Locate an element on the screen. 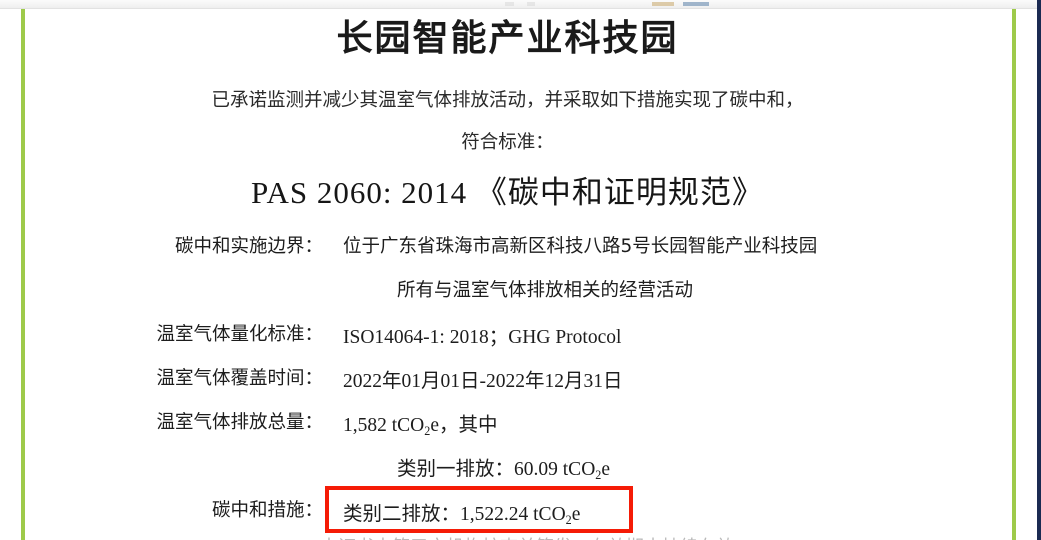  category-two-unit-post: e is located at coordinates (576, 514).